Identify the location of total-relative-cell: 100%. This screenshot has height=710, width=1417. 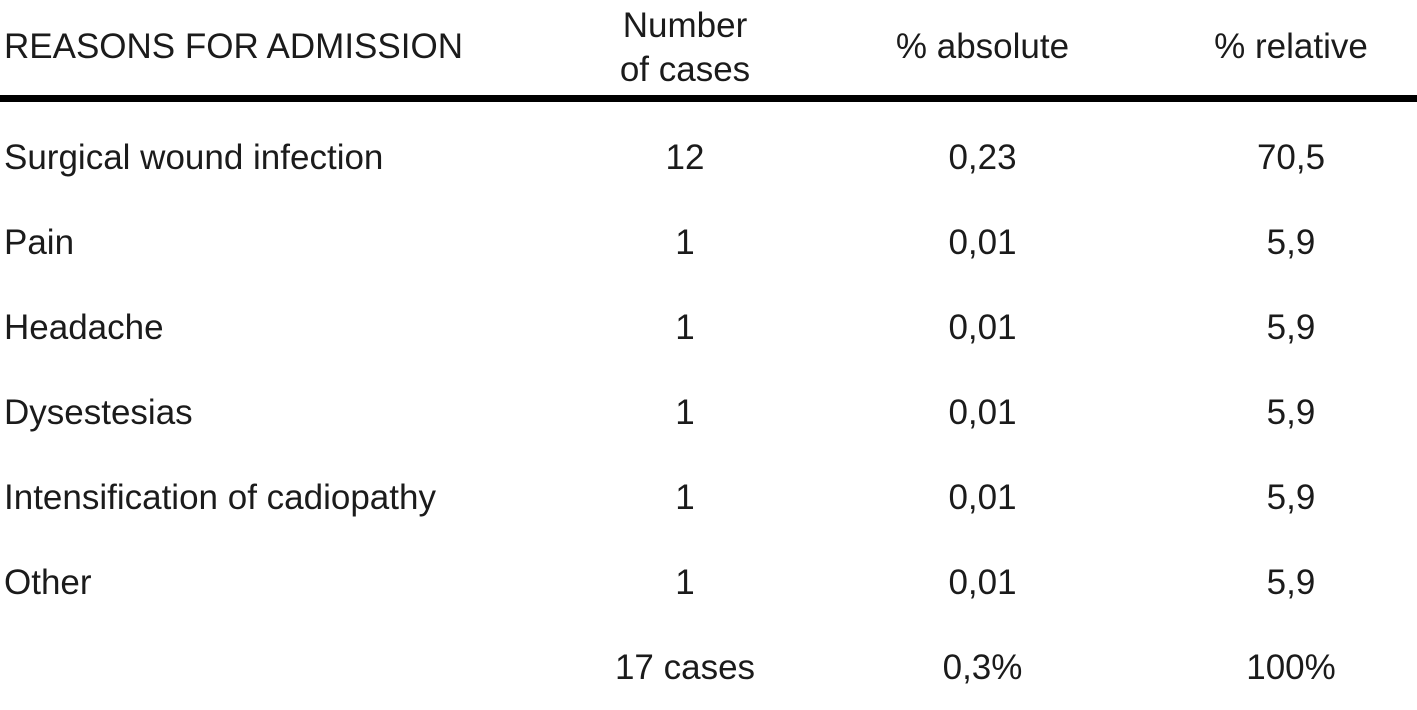
(1291, 667).